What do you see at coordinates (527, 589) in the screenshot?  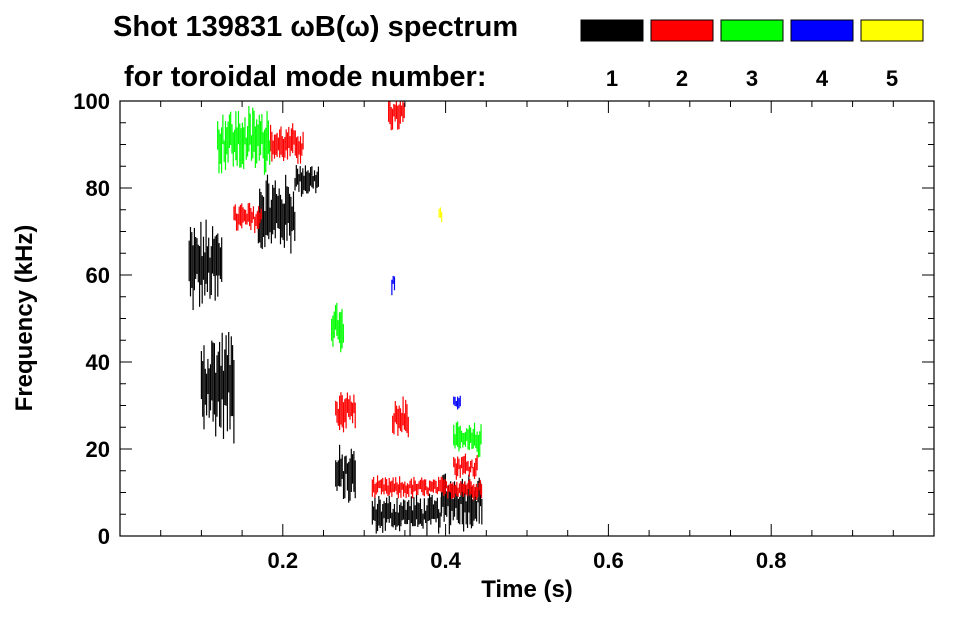 I see `x-axis-label: Time (s)` at bounding box center [527, 589].